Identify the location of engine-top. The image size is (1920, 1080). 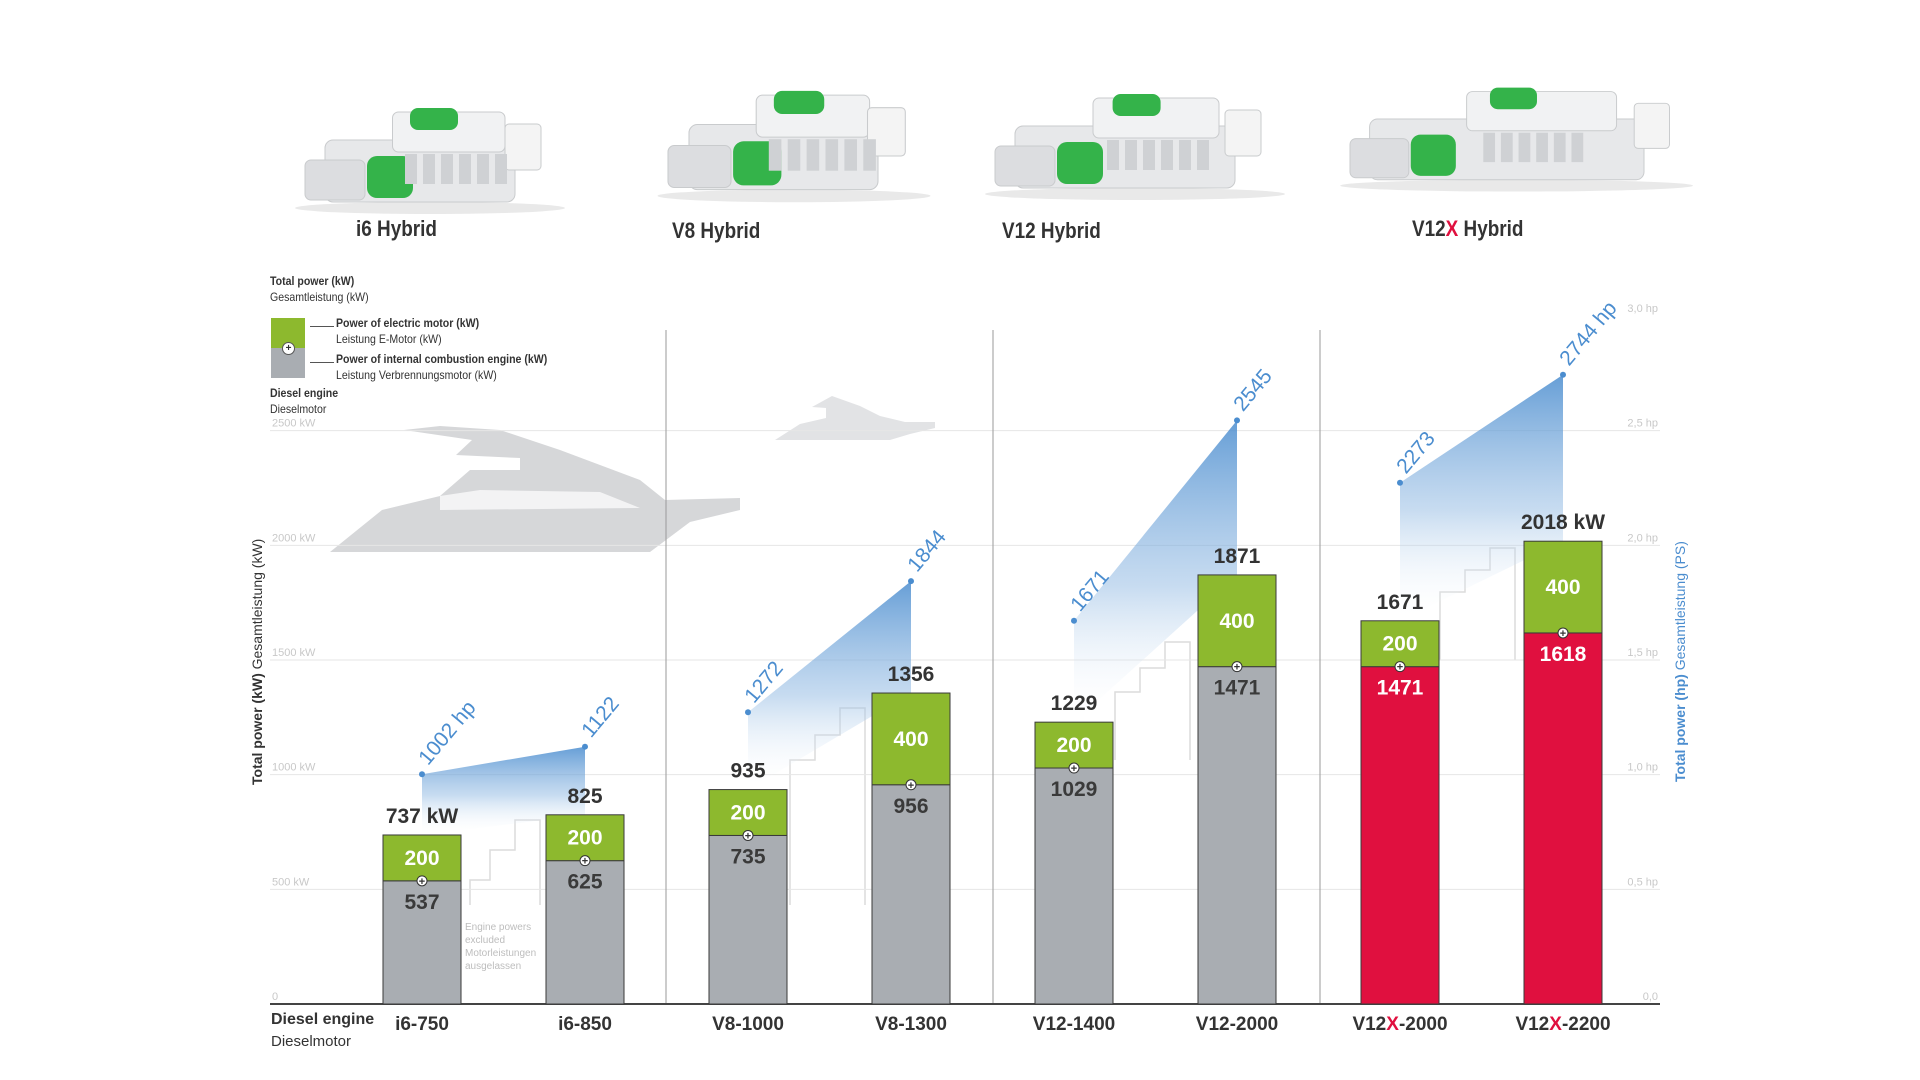
(1542, 111).